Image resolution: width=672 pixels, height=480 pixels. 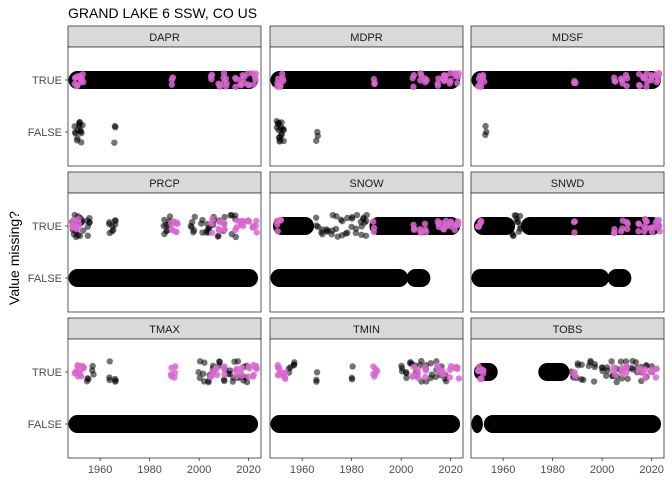 I want to click on facet-strip-label: TMIN, so click(x=366, y=330).